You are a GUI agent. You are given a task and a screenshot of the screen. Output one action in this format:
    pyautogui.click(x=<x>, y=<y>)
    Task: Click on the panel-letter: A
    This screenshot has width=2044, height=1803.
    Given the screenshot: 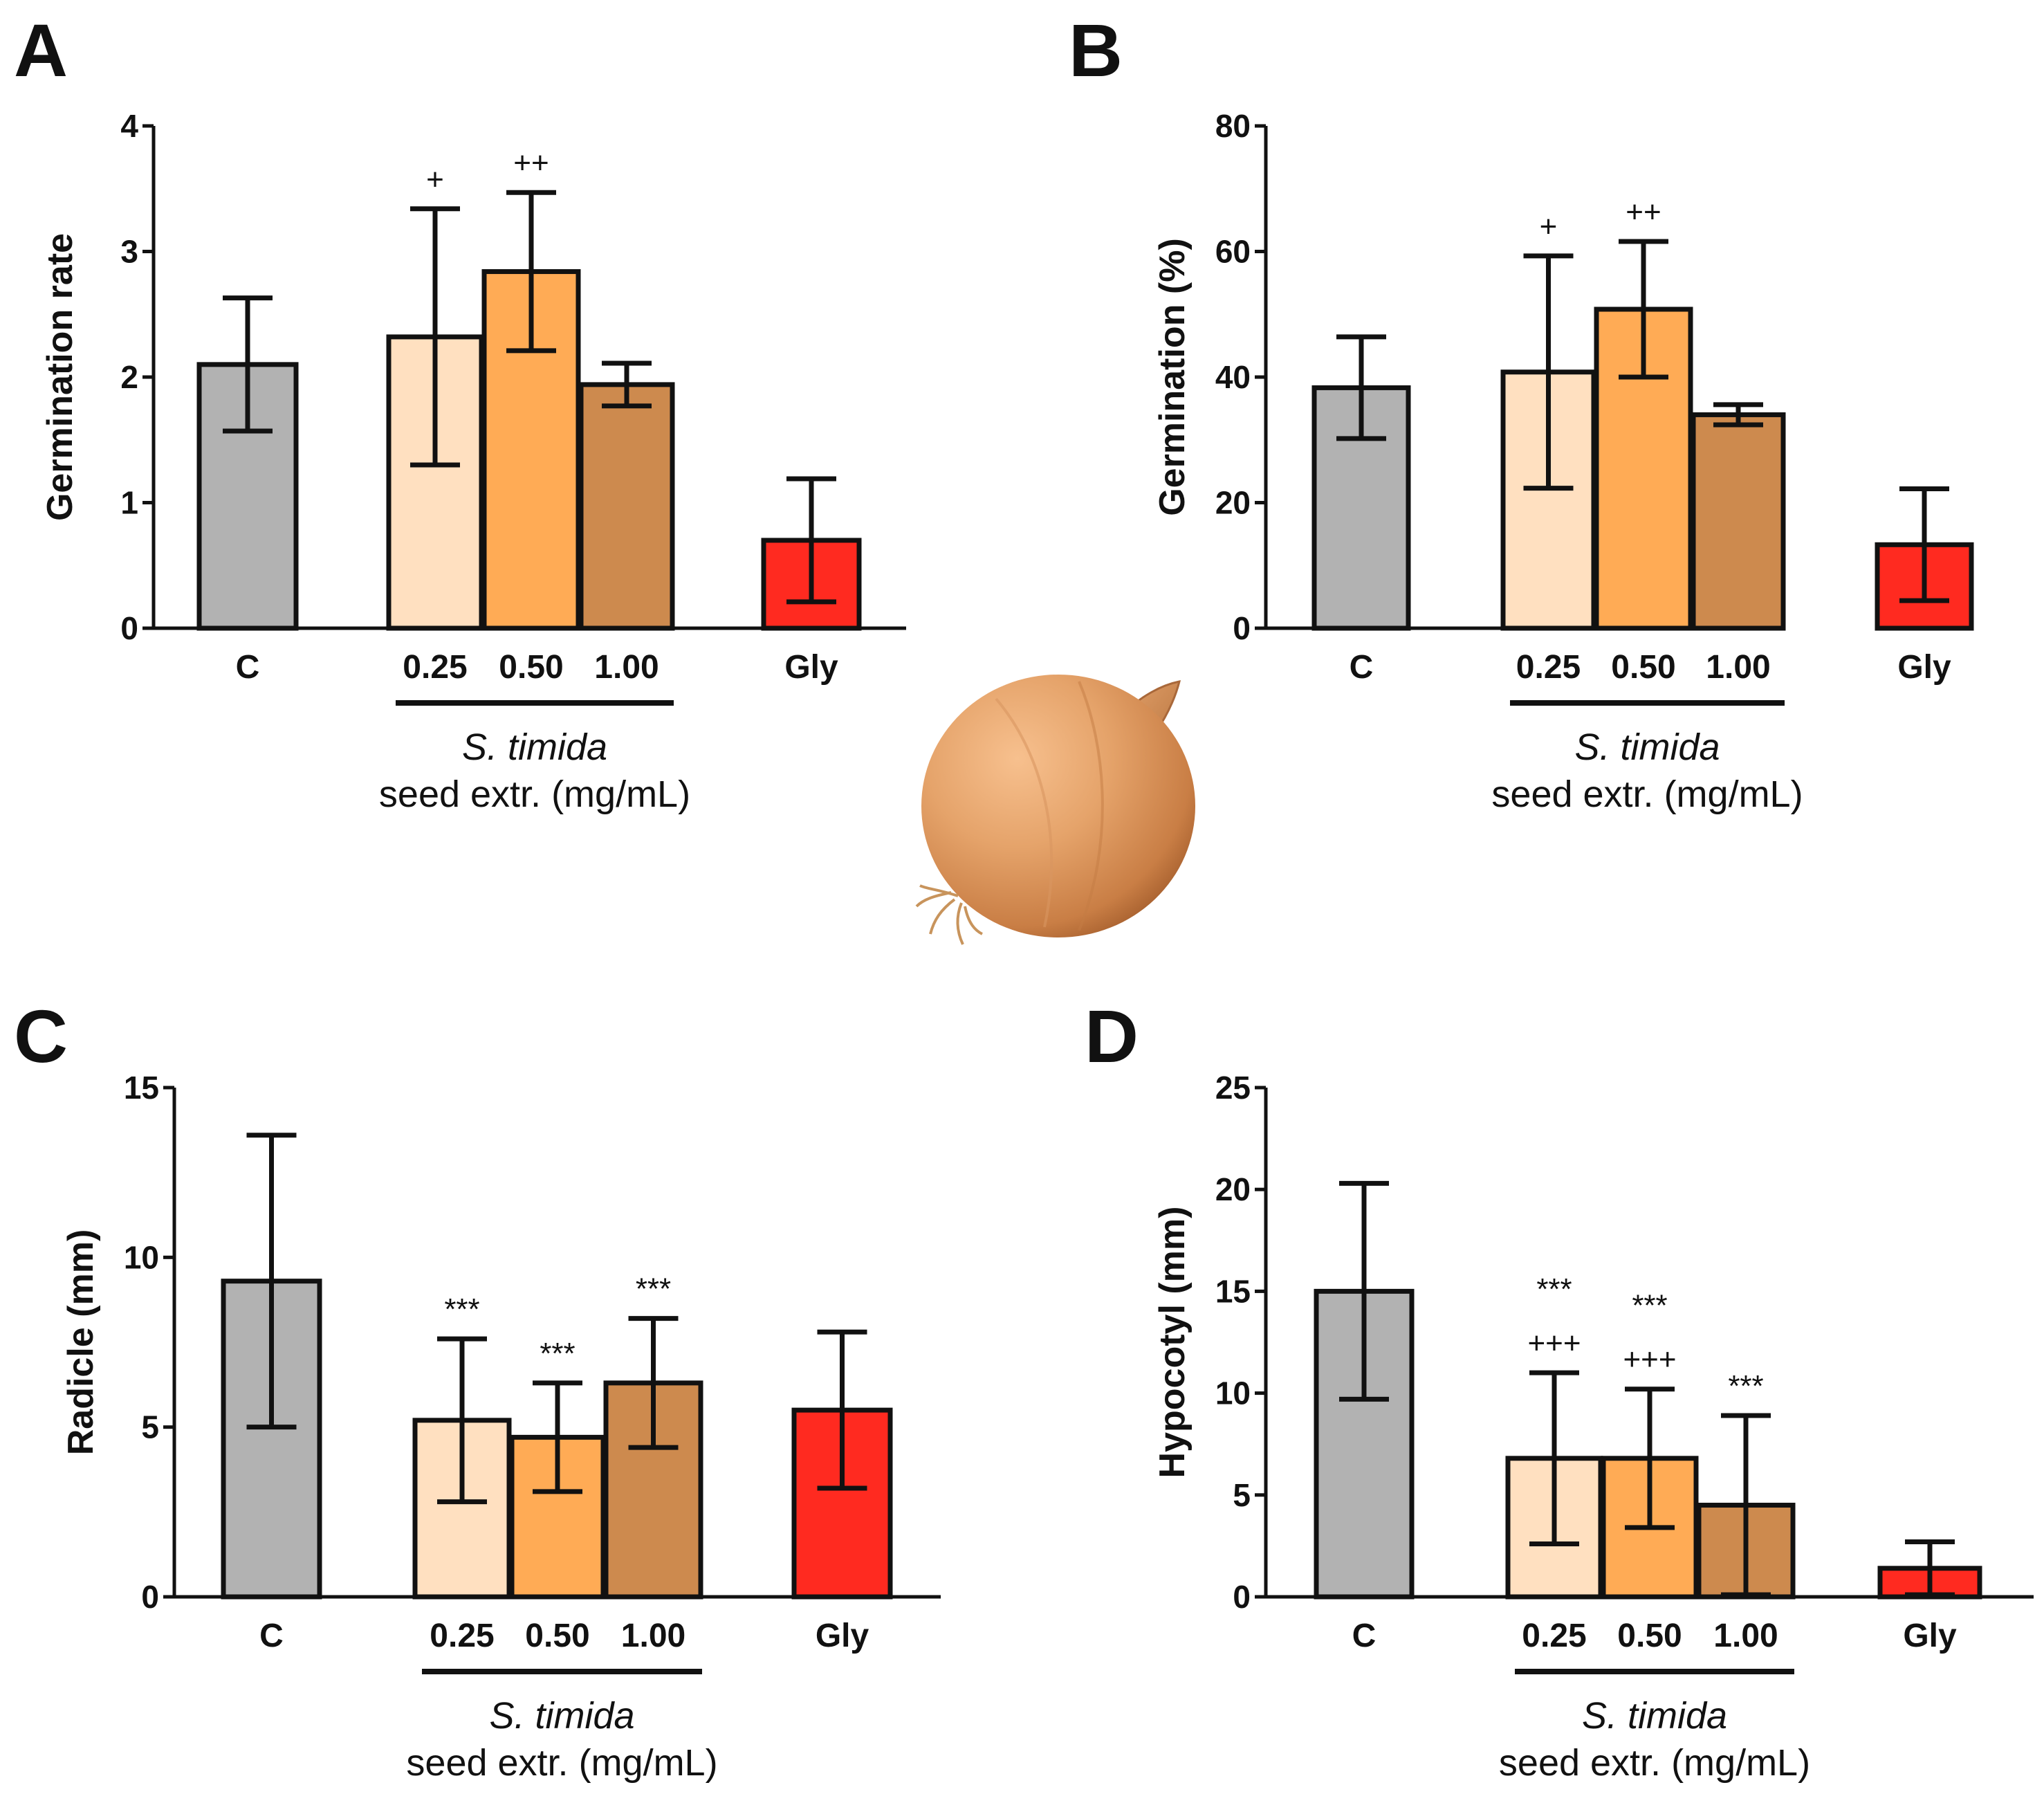 What is the action you would take?
    pyautogui.click(x=41, y=50)
    